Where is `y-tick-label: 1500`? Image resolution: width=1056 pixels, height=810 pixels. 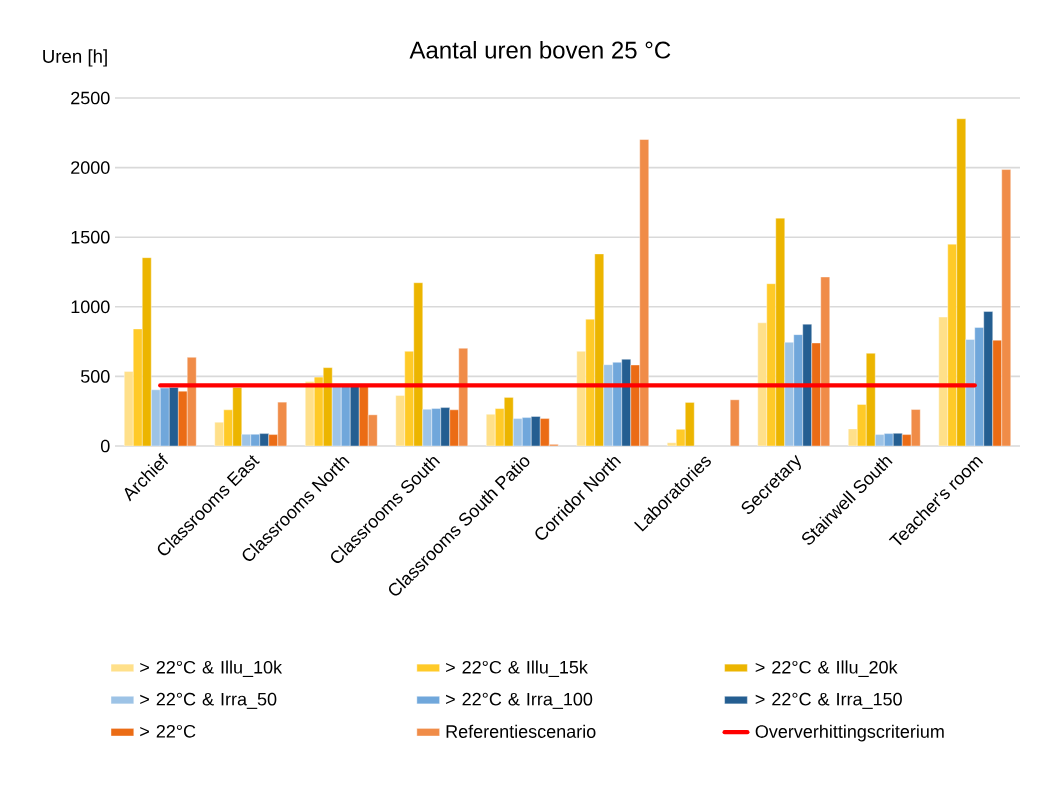 y-tick-label: 1500 is located at coordinates (90, 237).